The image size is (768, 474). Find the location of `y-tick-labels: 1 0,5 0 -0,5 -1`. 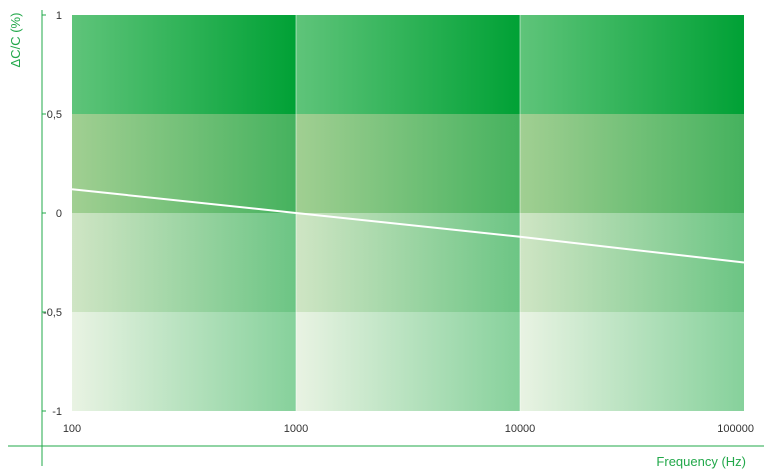

y-tick-labels: 1 0,5 0 -0,5 -1 is located at coordinates (52, 214).